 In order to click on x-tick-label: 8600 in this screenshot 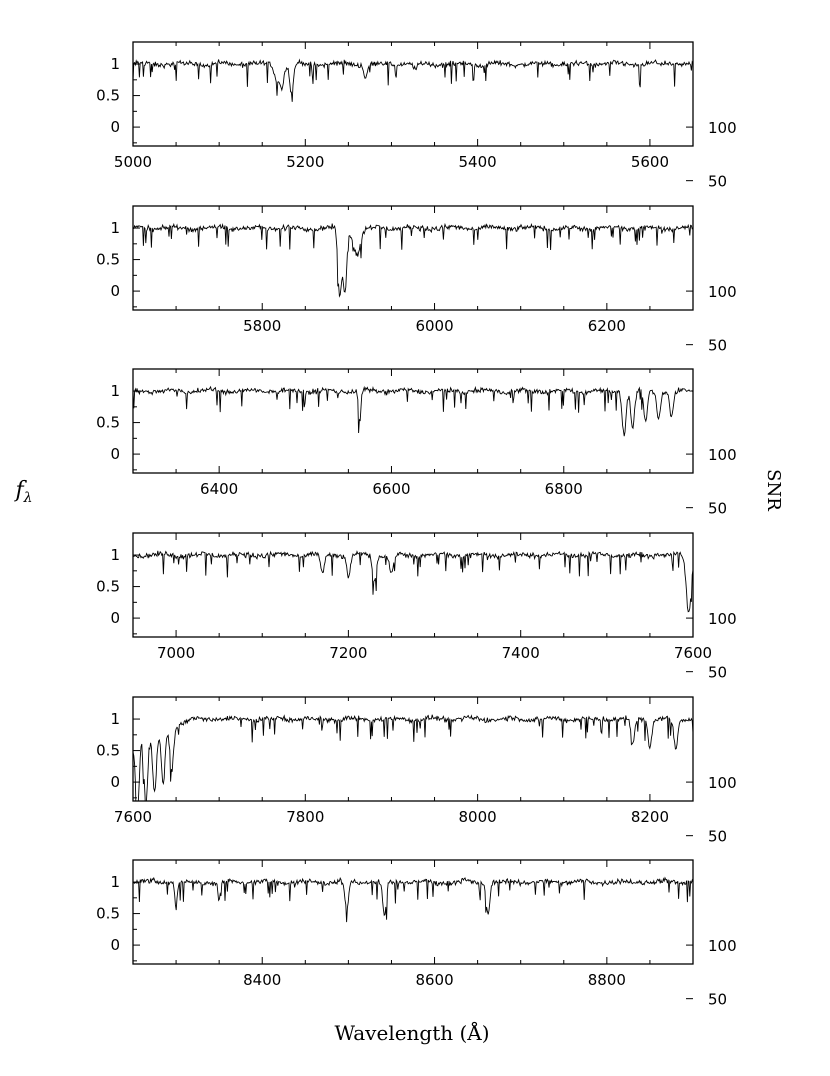, I will do `click(434, 980)`.